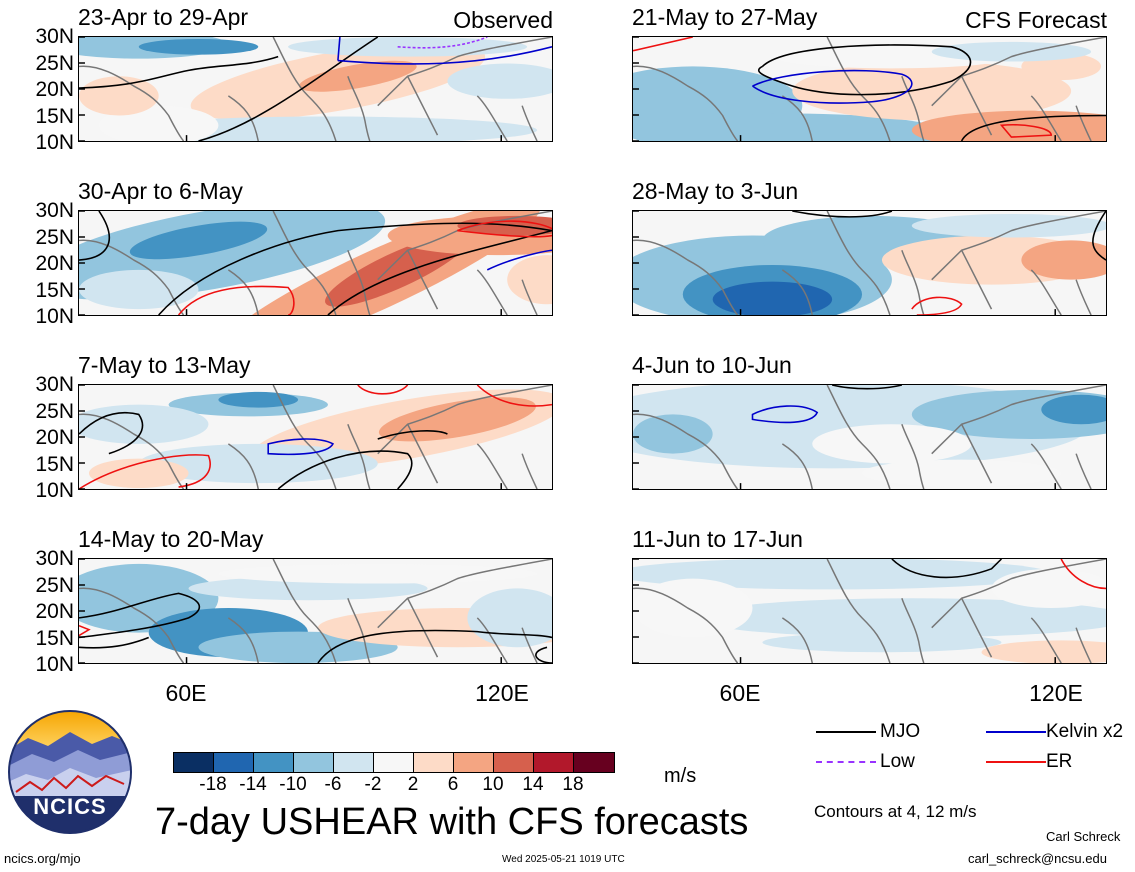  I want to click on footer-author: Carl Schreck, so click(1083, 836).